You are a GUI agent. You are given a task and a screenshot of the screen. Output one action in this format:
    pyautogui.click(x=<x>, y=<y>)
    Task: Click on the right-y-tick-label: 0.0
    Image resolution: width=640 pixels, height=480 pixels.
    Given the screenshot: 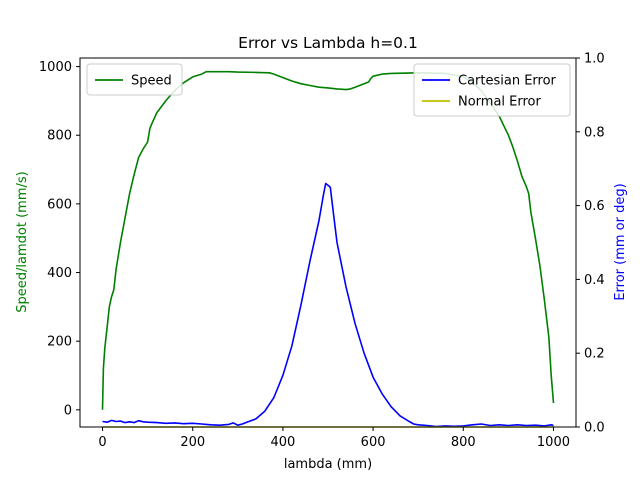 What is the action you would take?
    pyautogui.click(x=594, y=428)
    